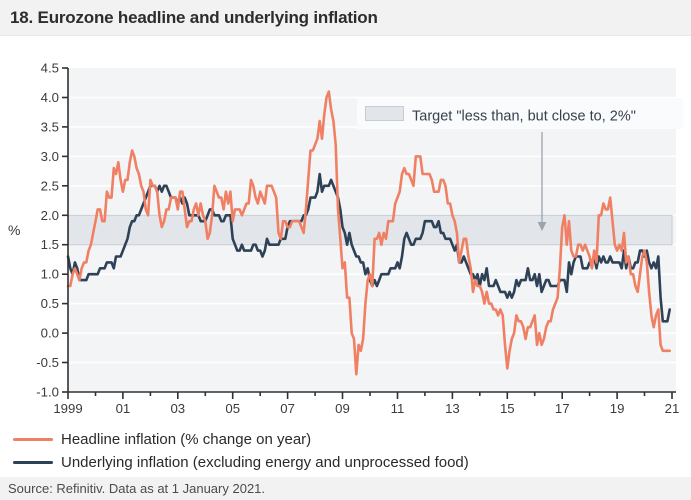 The height and width of the screenshot is (500, 691). I want to click on y-tick-label: 4.0, so click(50, 97).